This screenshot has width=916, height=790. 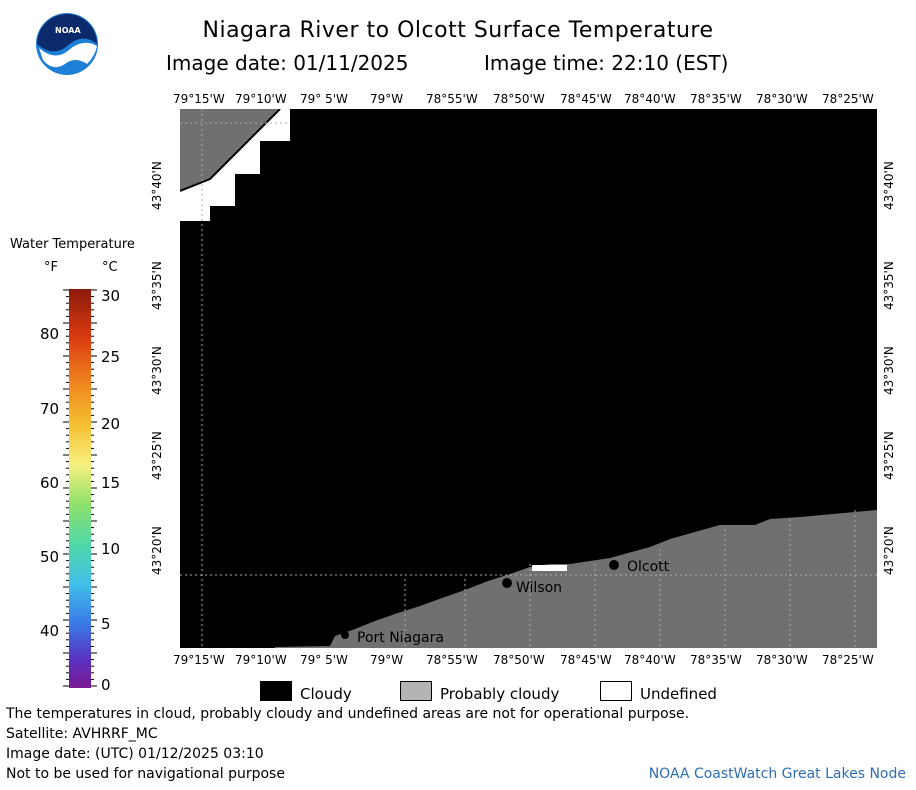 What do you see at coordinates (576, 579) in the screenshot?
I see `probably-cloudy-land-south` at bounding box center [576, 579].